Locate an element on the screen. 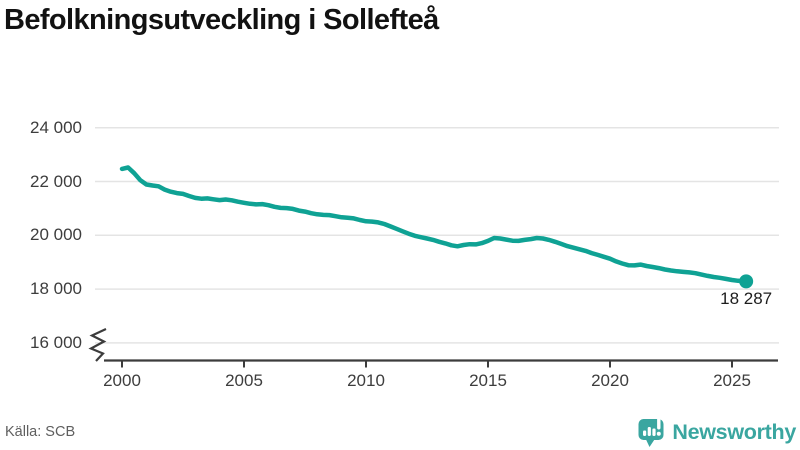 The width and height of the screenshot is (800, 450). y-tick-label: 22 000 is located at coordinates (56, 181).